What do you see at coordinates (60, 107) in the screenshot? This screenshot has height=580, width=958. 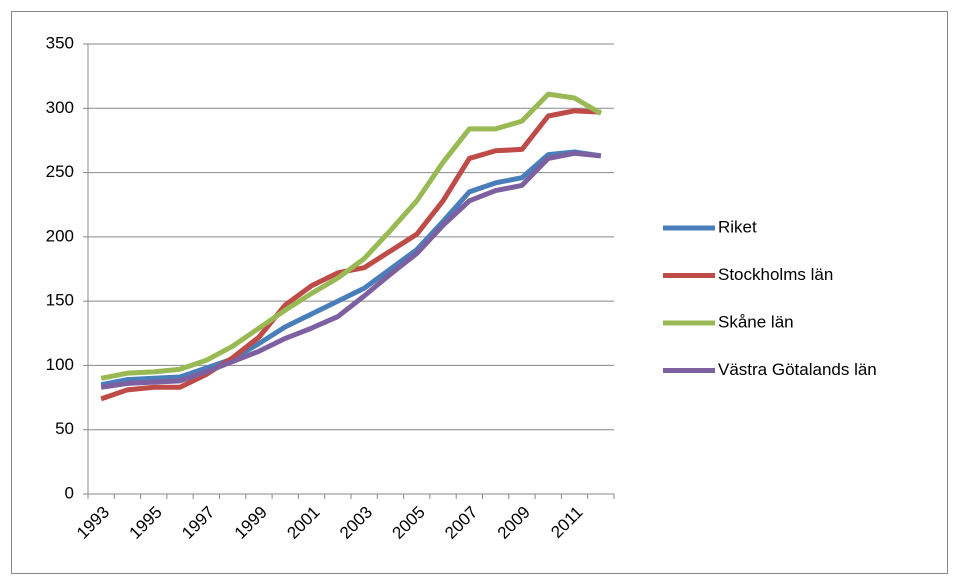 I see `y-tick-label: 300` at bounding box center [60, 107].